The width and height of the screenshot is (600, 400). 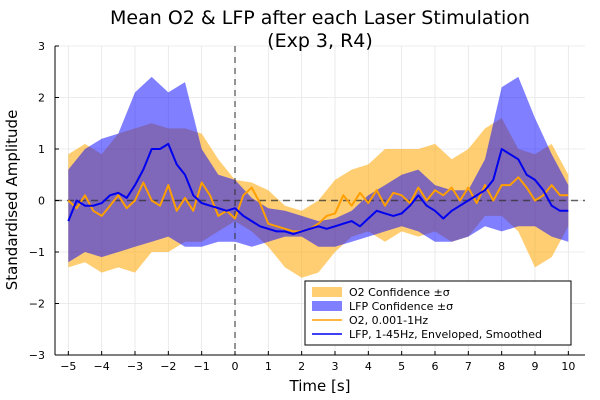 I want to click on x-tick-label-13: 8, so click(x=501, y=366).